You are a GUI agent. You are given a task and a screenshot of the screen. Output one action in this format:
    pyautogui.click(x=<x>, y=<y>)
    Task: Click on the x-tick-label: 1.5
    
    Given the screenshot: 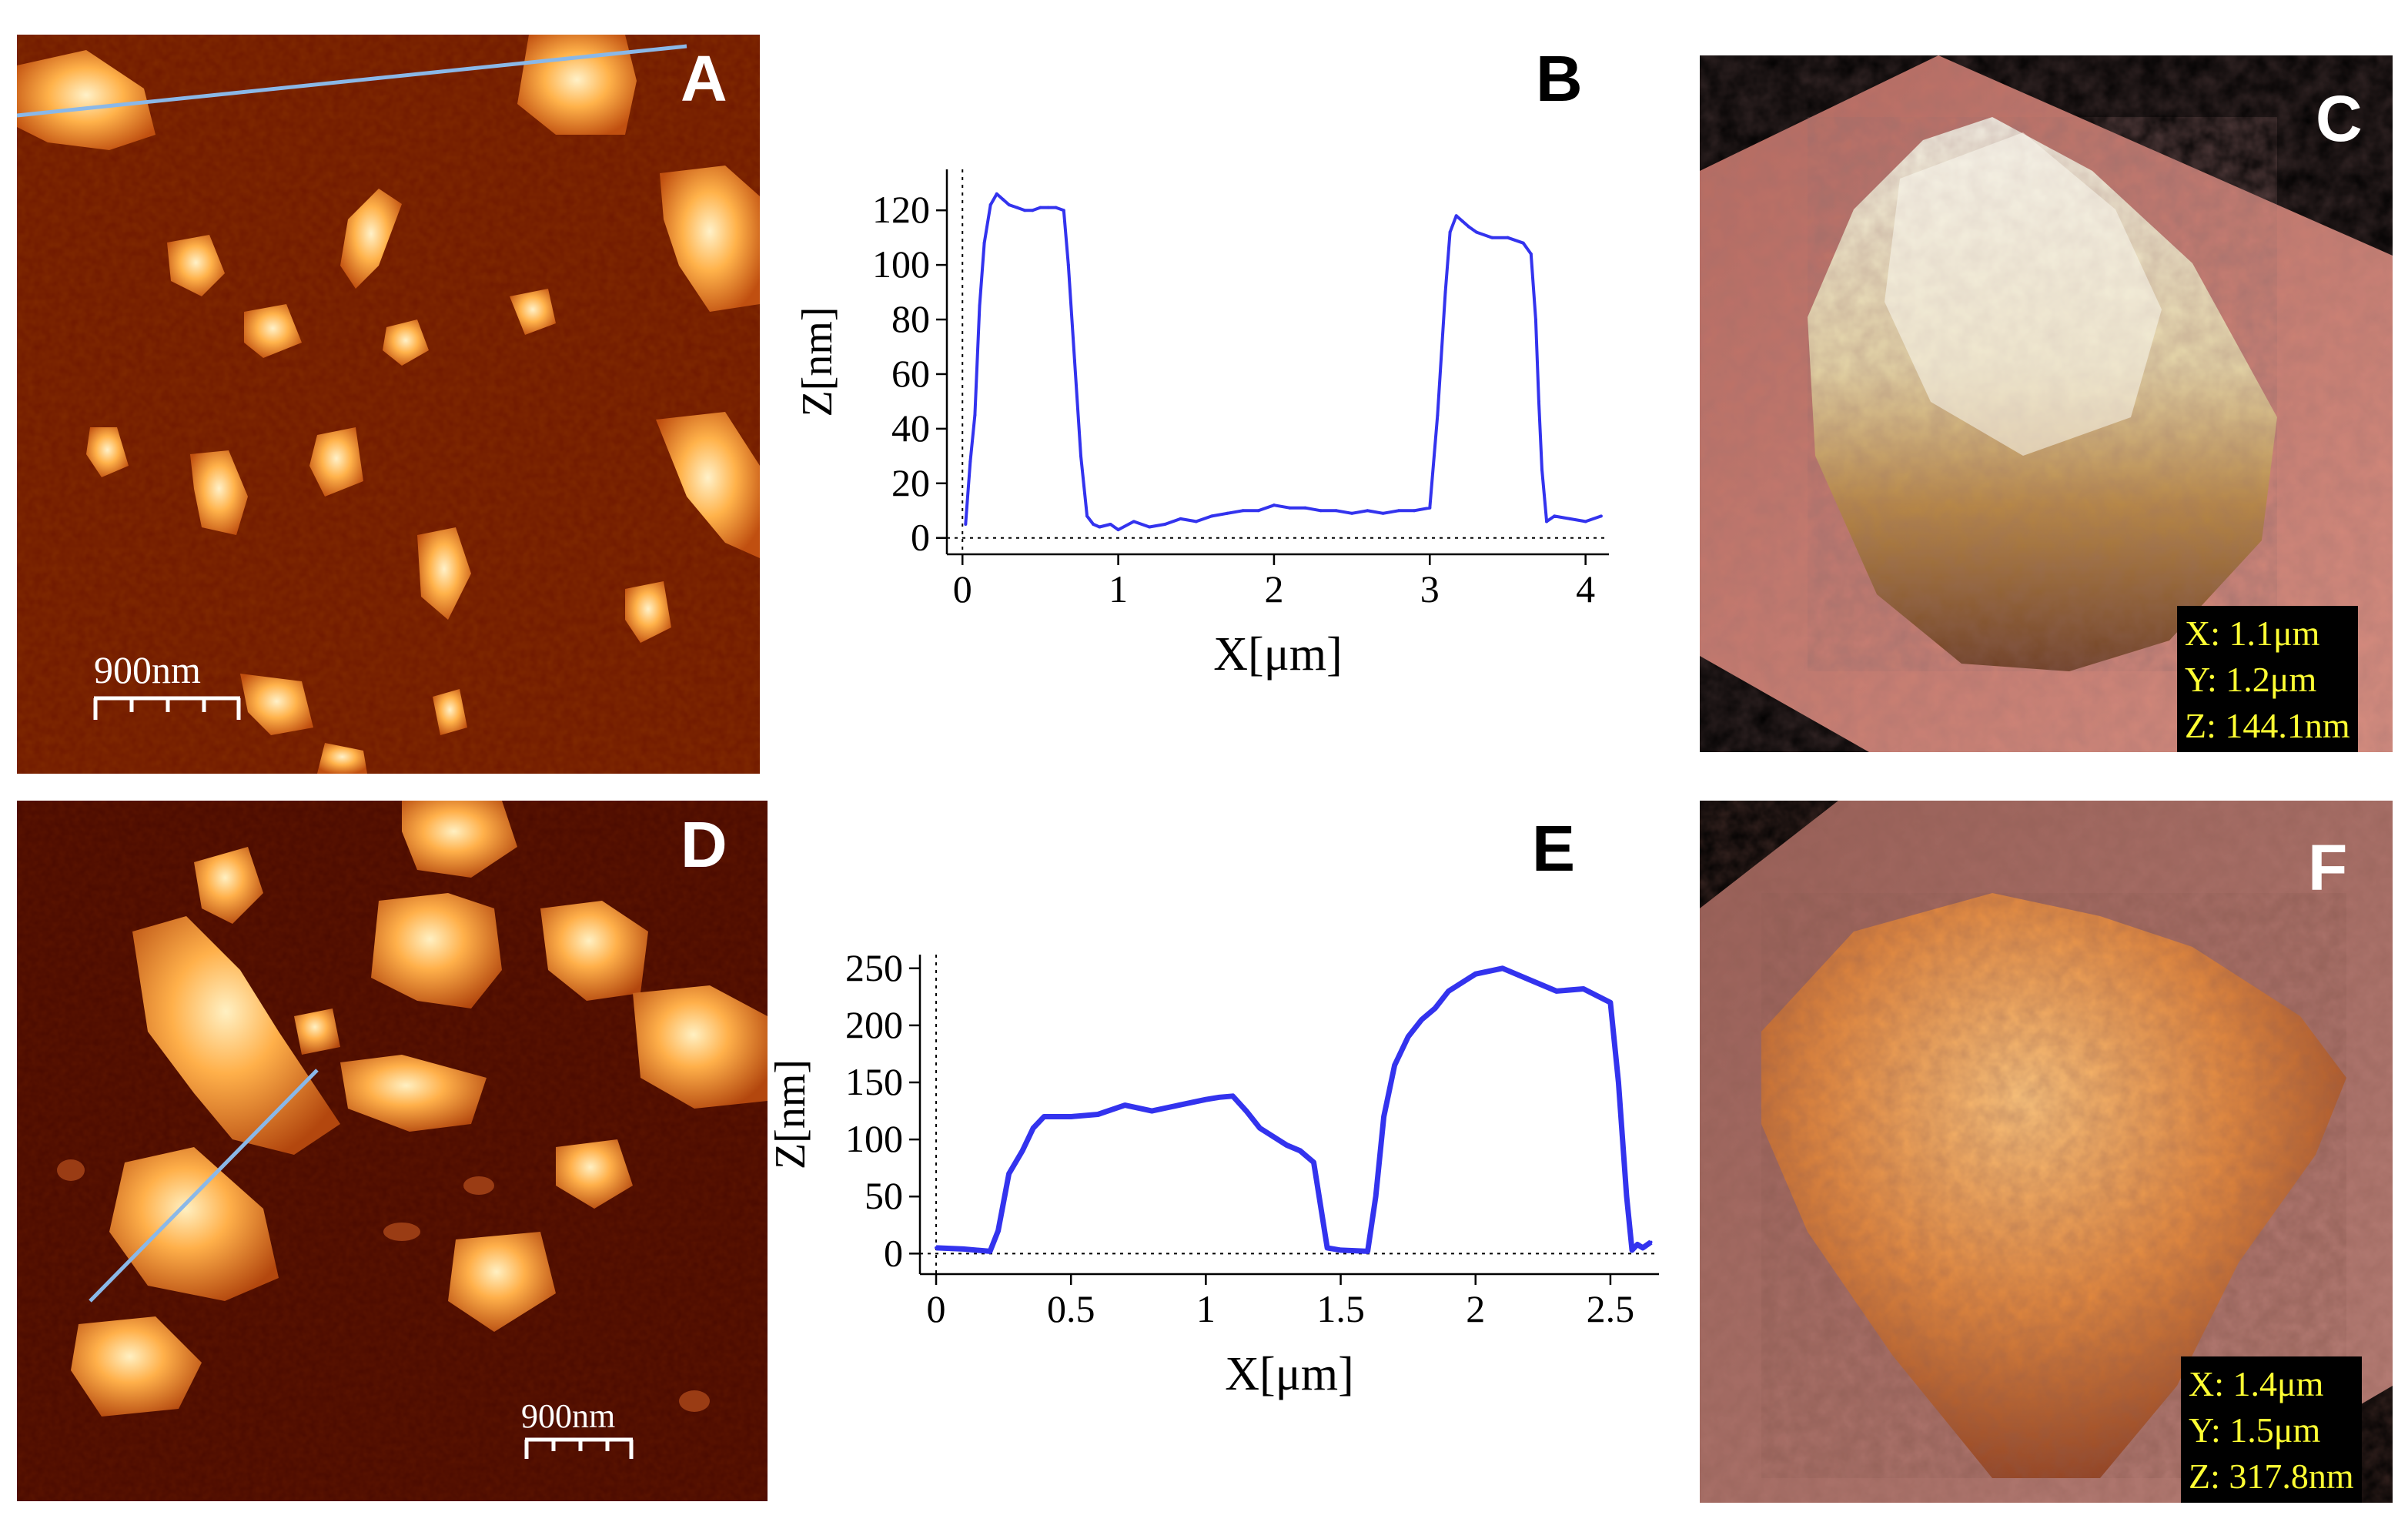 What is the action you would take?
    pyautogui.click(x=1340, y=1308)
    